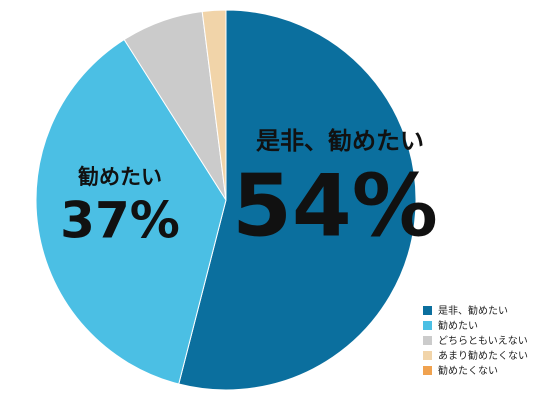  I want to click on legend-label: 勧めたい, so click(458, 325).